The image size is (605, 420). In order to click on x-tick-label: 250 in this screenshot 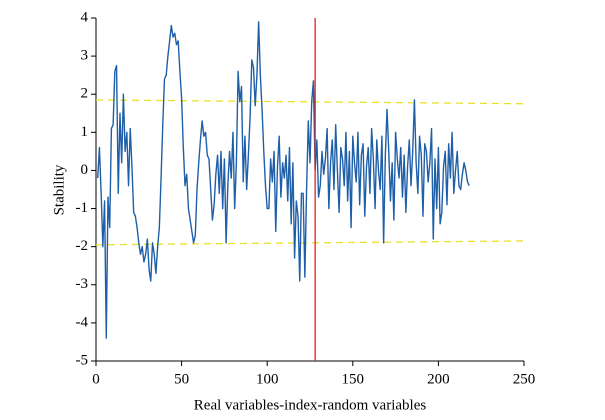, I will do `click(524, 379)`.